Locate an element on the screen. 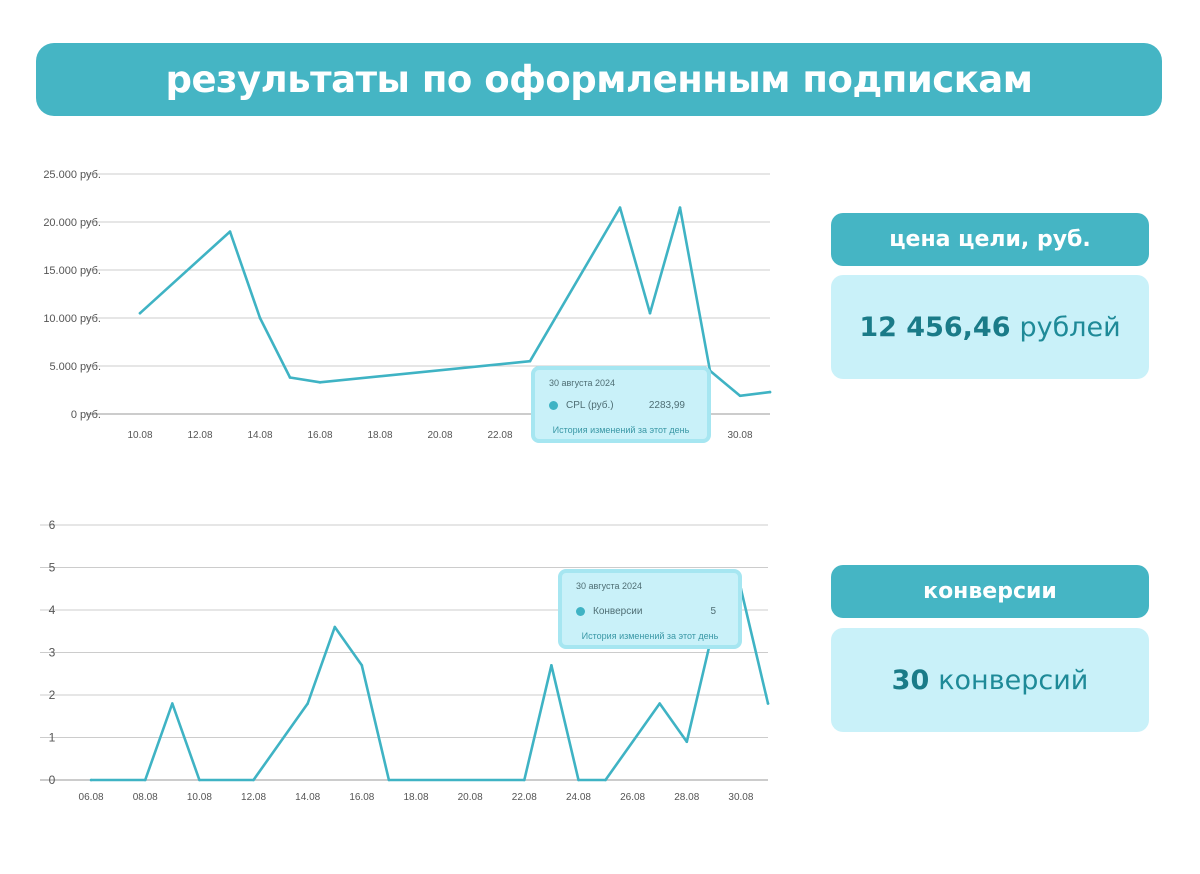 Image resolution: width=1200 pixels, height=874 pixels. x-tick-label: 26.08 is located at coordinates (632, 797).